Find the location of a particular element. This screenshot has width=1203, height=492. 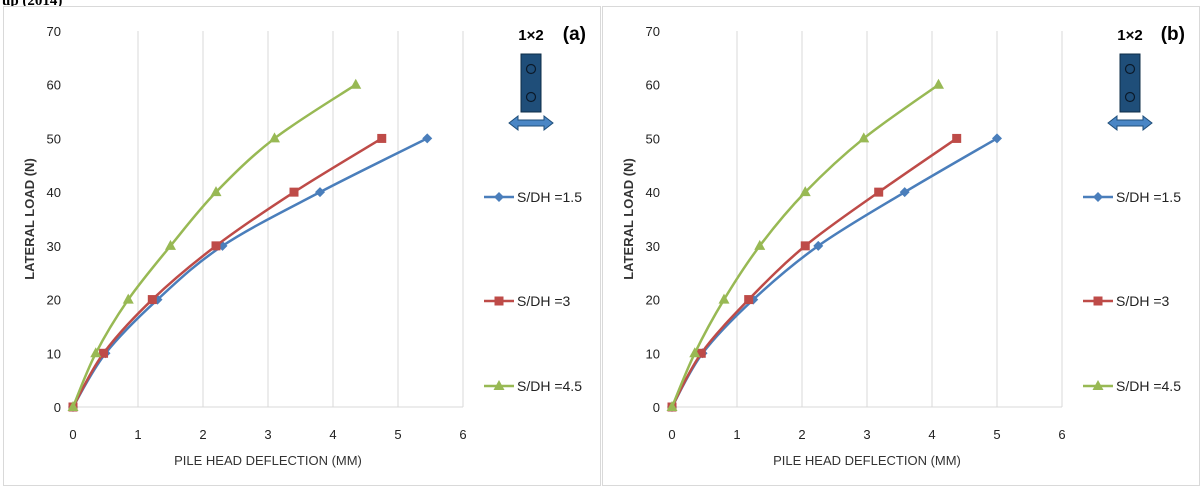

caption-fragment: up (2014) is located at coordinates (32, 4).